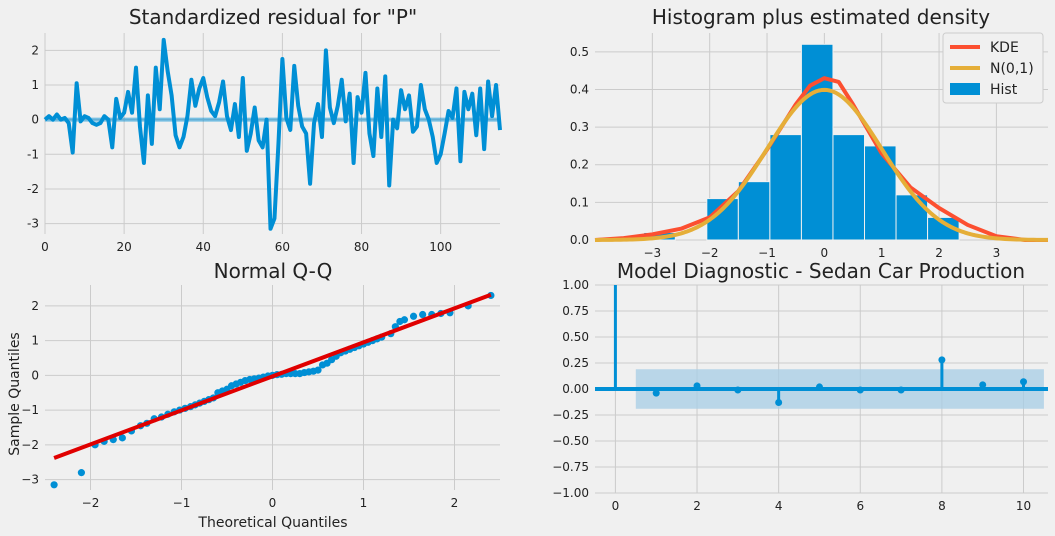 Image resolution: width=1055 pixels, height=536 pixels. What do you see at coordinates (579, 202) in the screenshot?
I see `y-tick-label: 0.1` at bounding box center [579, 202].